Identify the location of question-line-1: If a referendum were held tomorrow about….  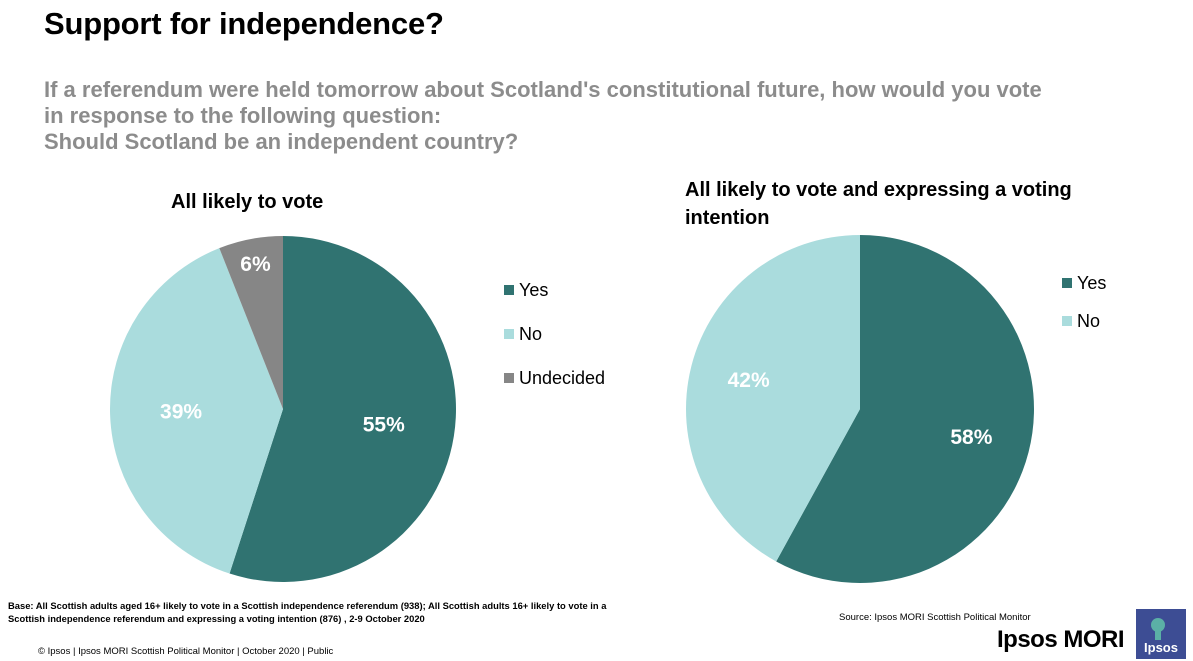
(543, 89).